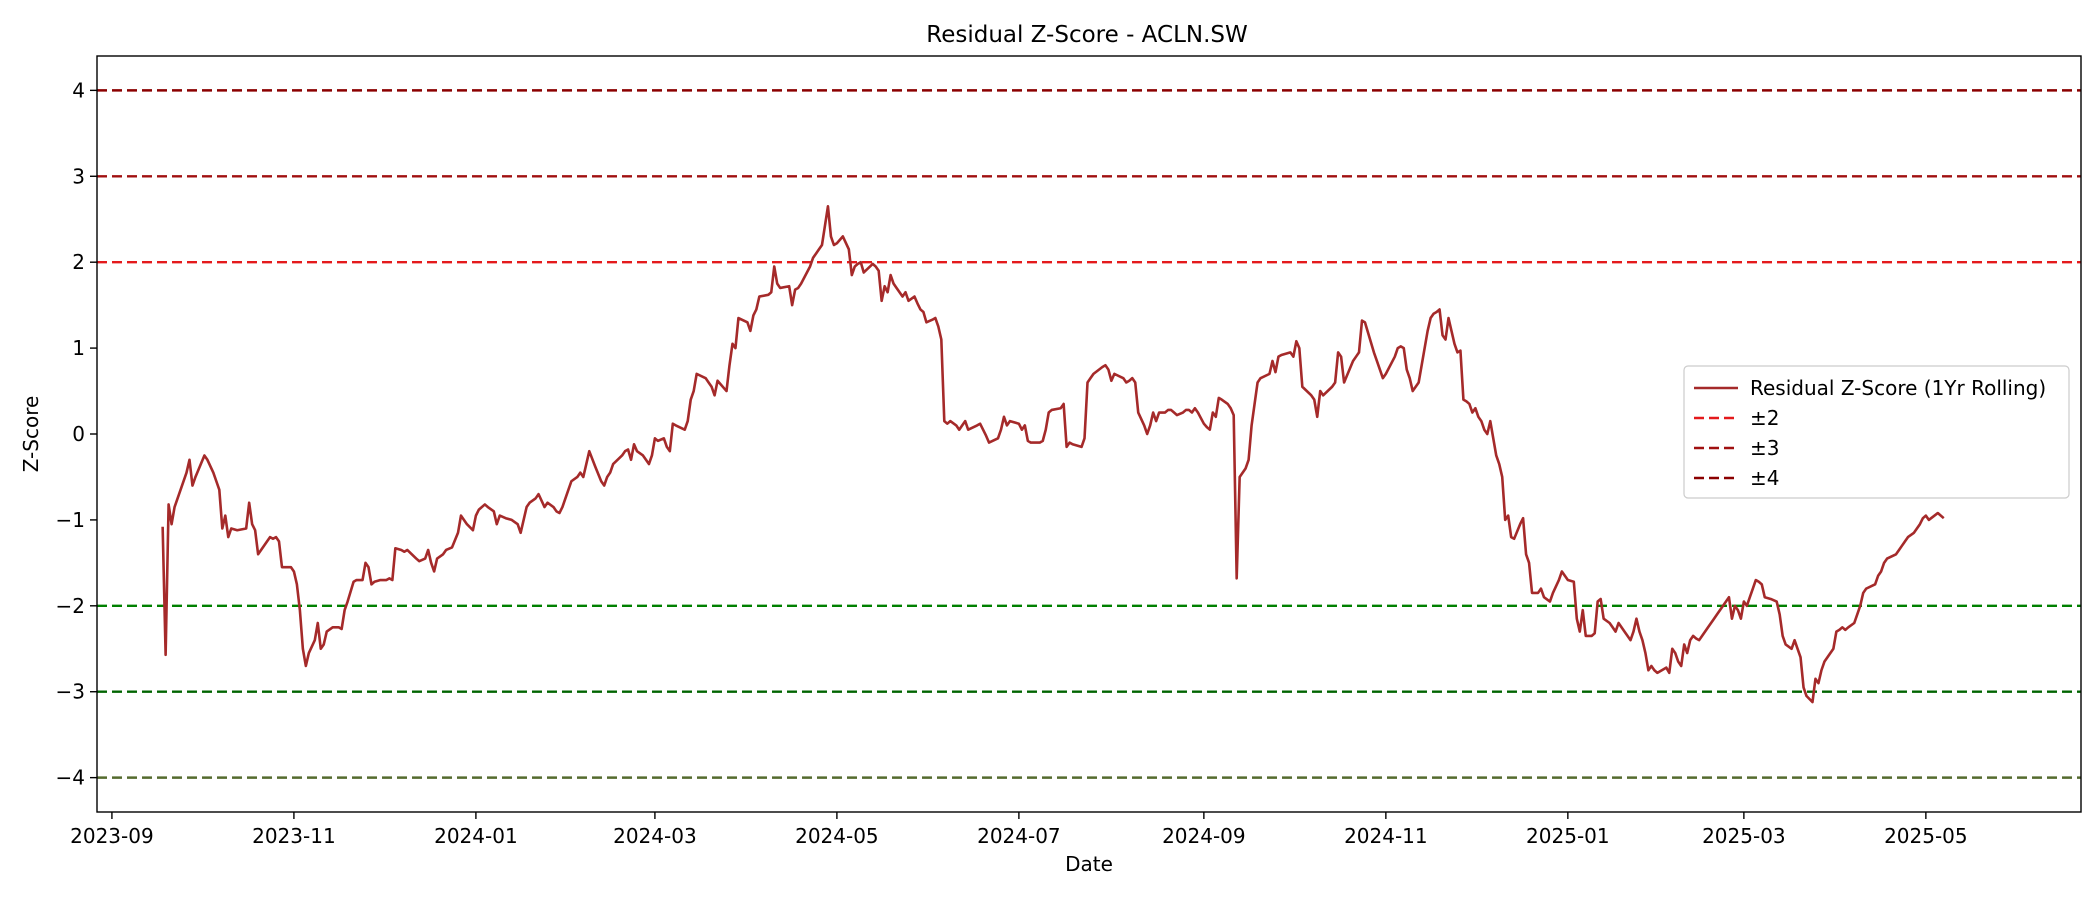 The width and height of the screenshot is (2100, 904). I want to click on y-tick-label: −2, so click(70, 606).